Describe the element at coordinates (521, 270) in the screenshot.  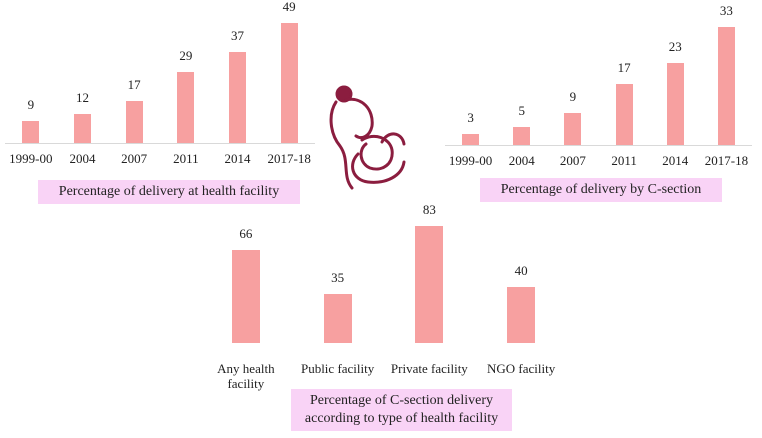
I see `value-label: 40` at that location.